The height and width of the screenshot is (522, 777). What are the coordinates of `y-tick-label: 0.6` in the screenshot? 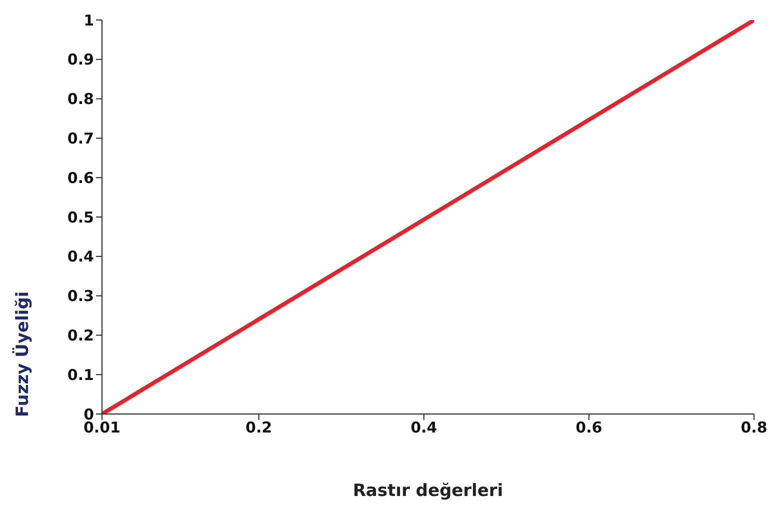 It's located at (80, 177).